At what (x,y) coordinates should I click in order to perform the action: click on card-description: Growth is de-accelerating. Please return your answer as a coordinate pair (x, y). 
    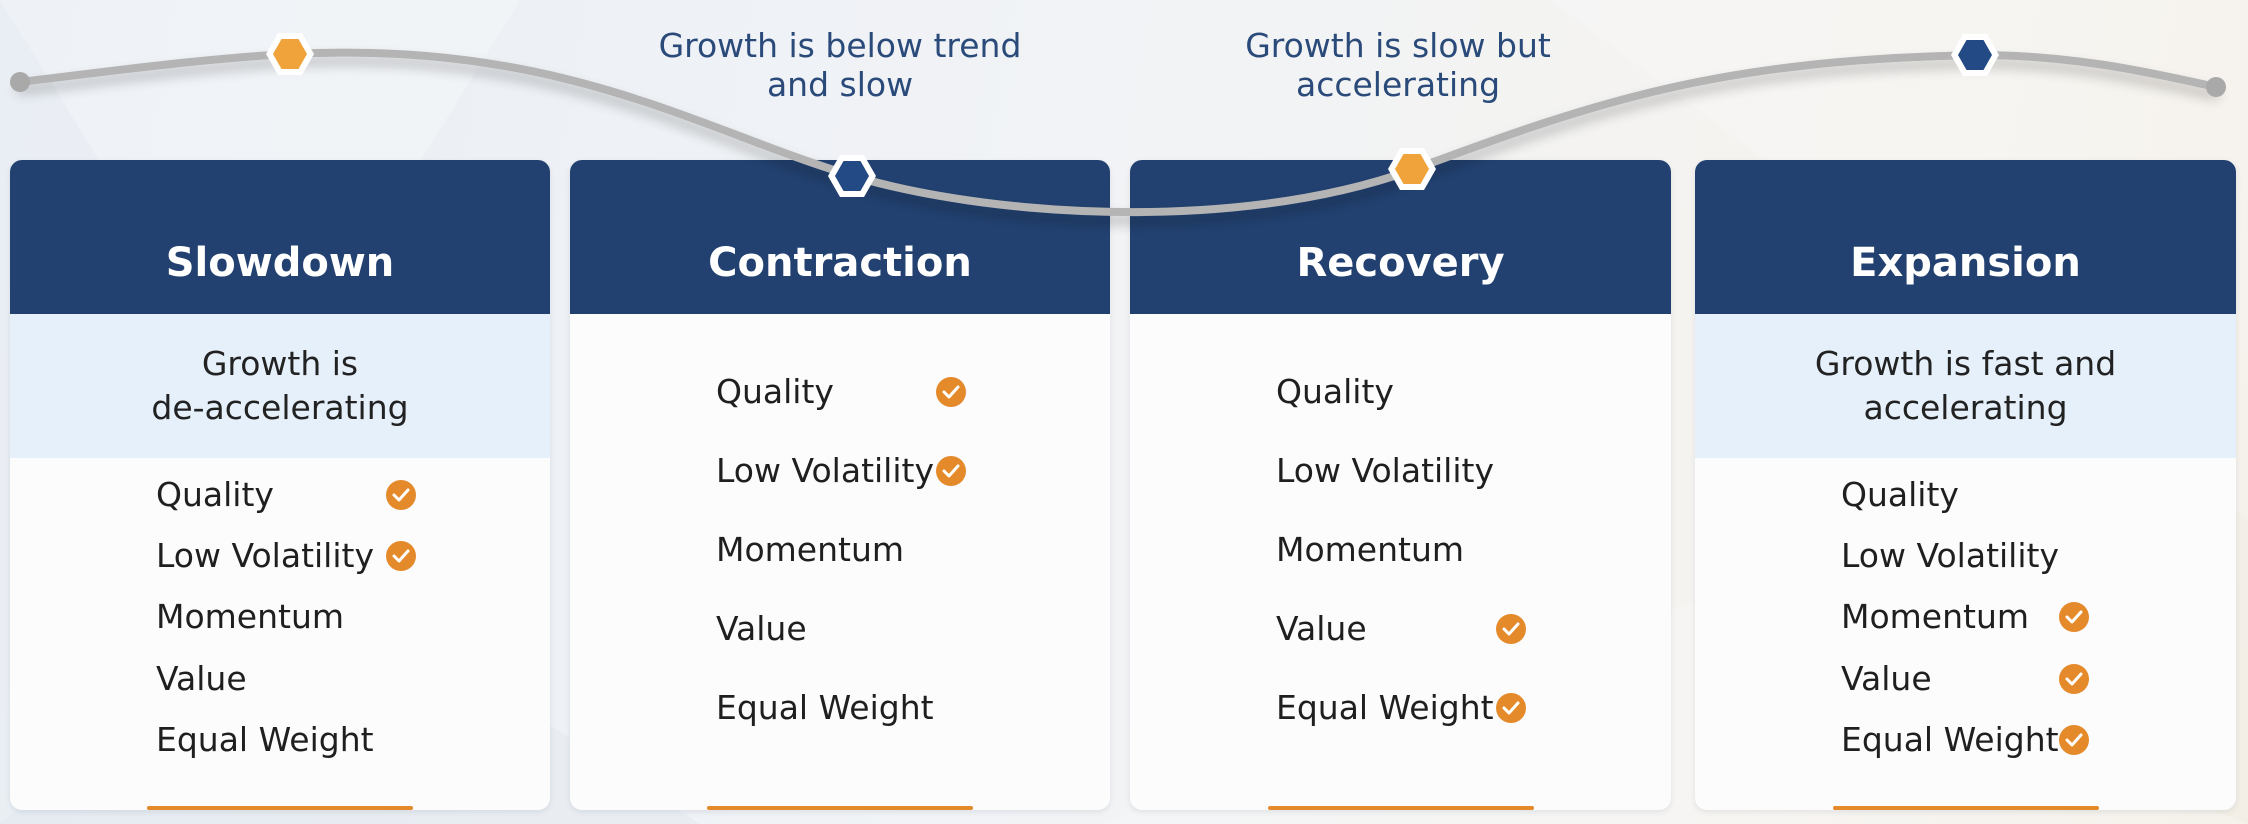
    Looking at the image, I should click on (280, 386).